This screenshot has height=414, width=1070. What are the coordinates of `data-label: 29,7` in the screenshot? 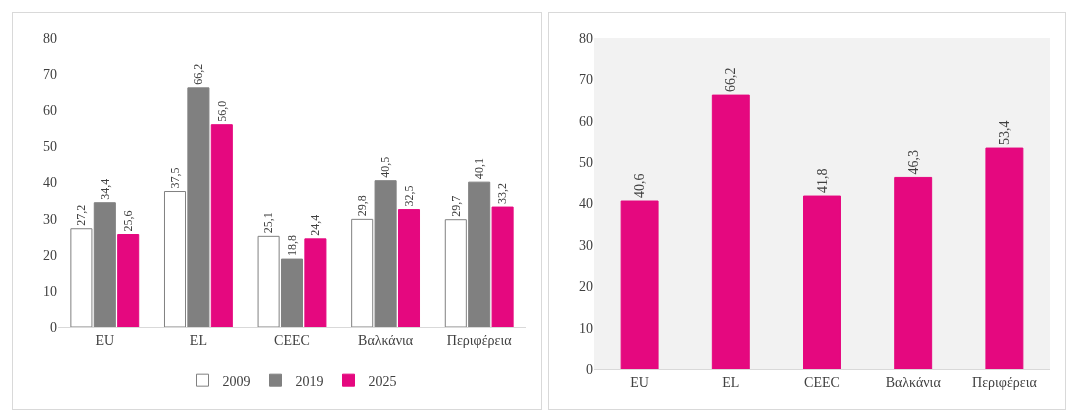 It's located at (455, 206).